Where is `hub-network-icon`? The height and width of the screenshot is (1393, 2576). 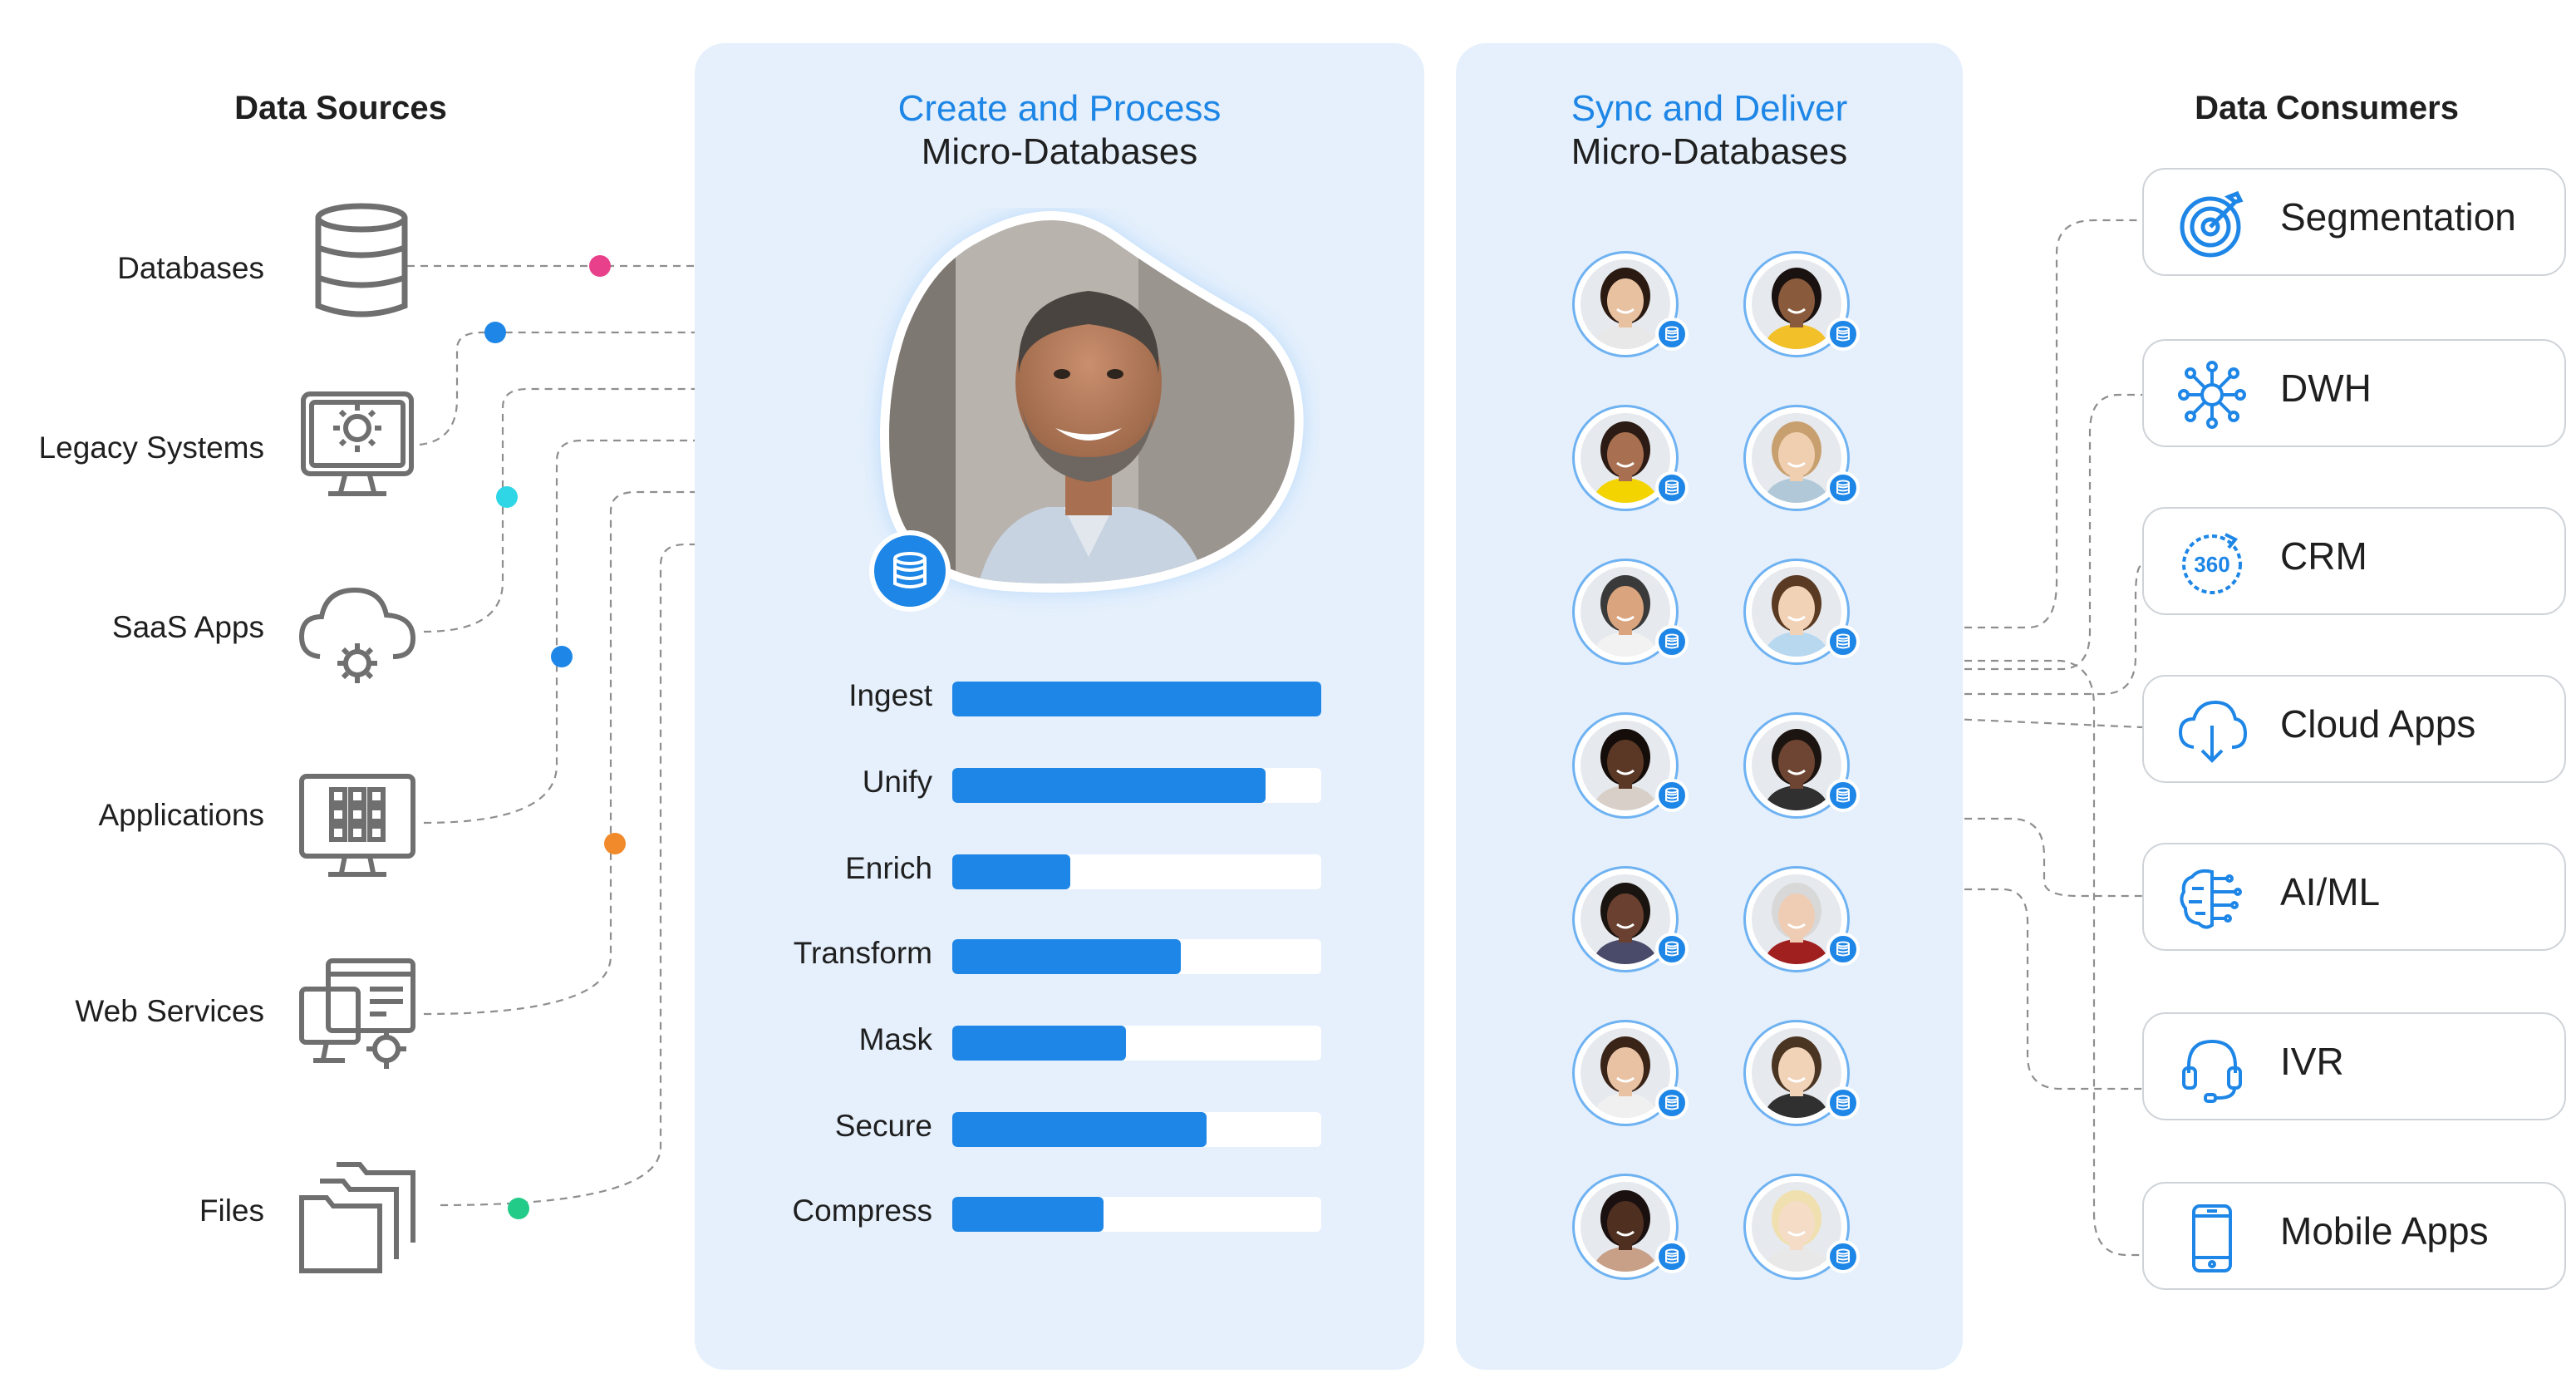 hub-network-icon is located at coordinates (2212, 395).